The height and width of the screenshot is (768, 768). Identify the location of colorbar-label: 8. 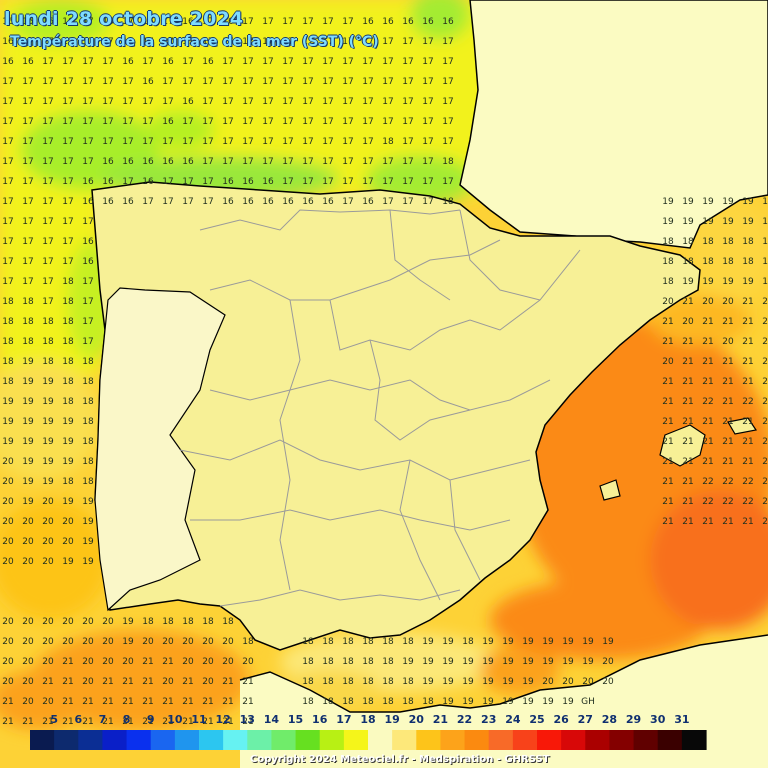
(126, 719).